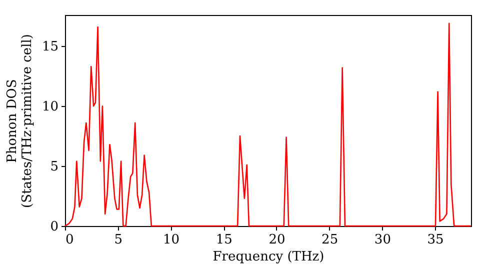  I want to click on x-tick-label: 5, so click(118, 240).